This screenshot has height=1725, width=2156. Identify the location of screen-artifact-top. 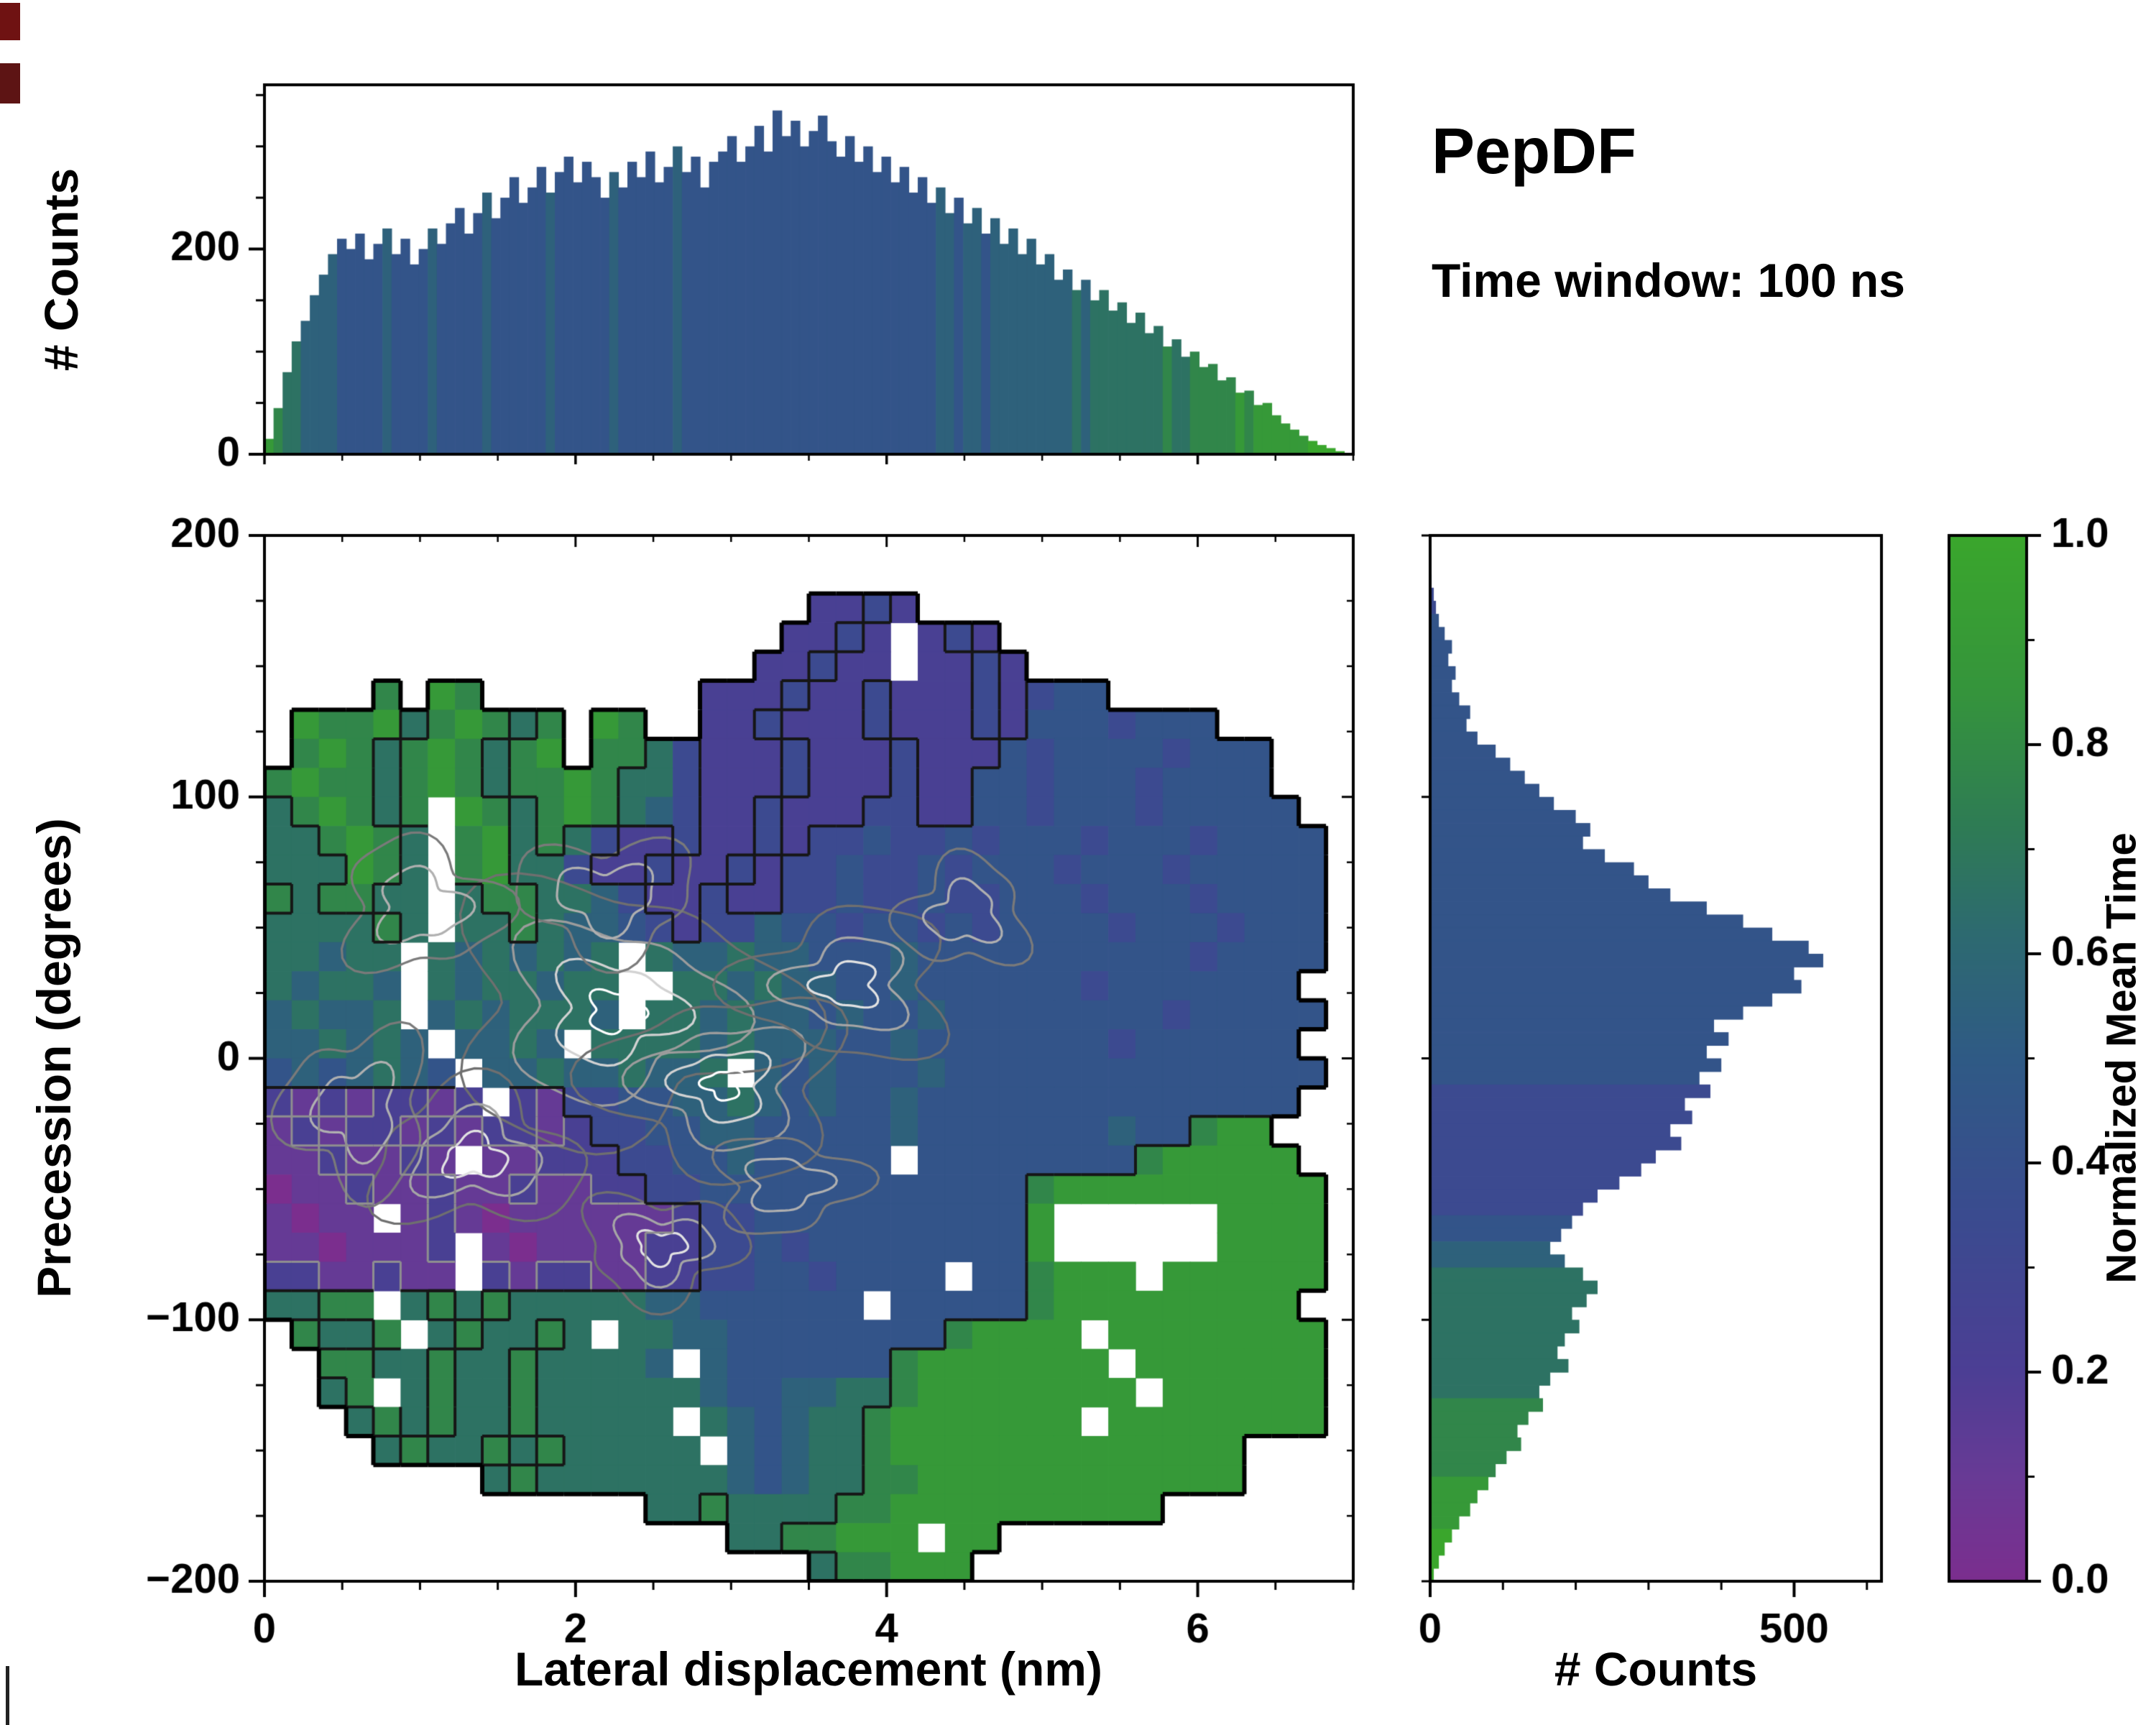
(10, 21).